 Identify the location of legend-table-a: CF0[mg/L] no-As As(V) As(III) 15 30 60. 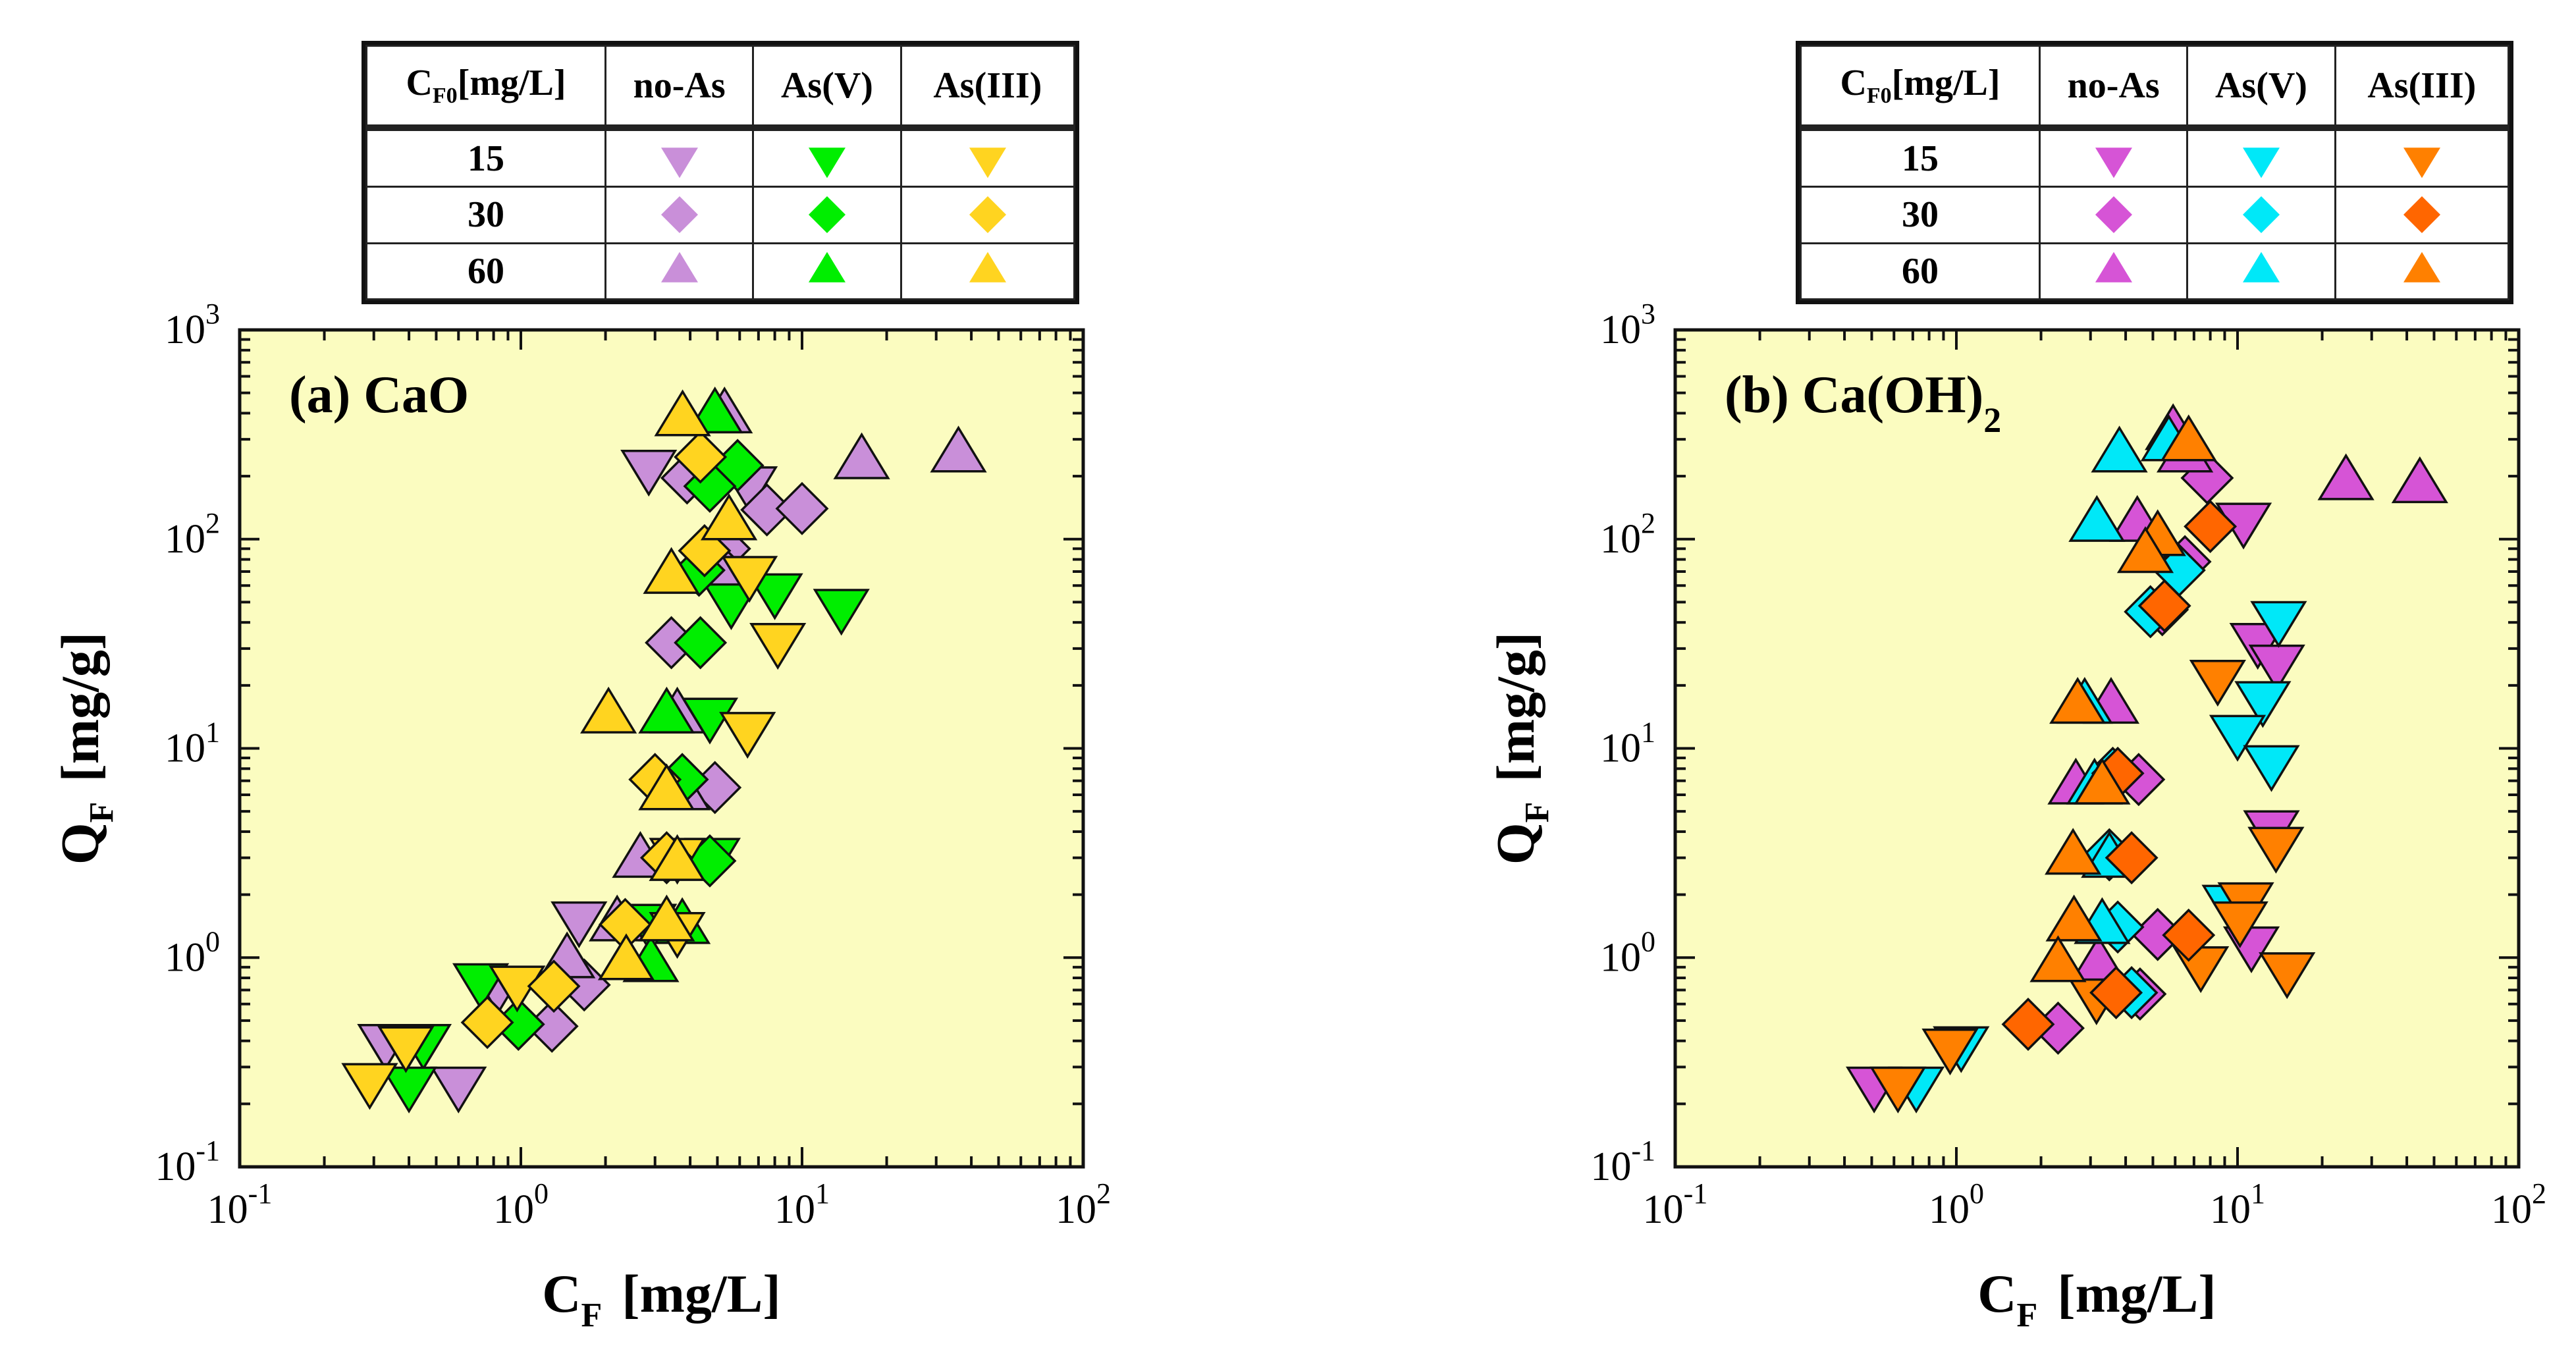
(721, 172).